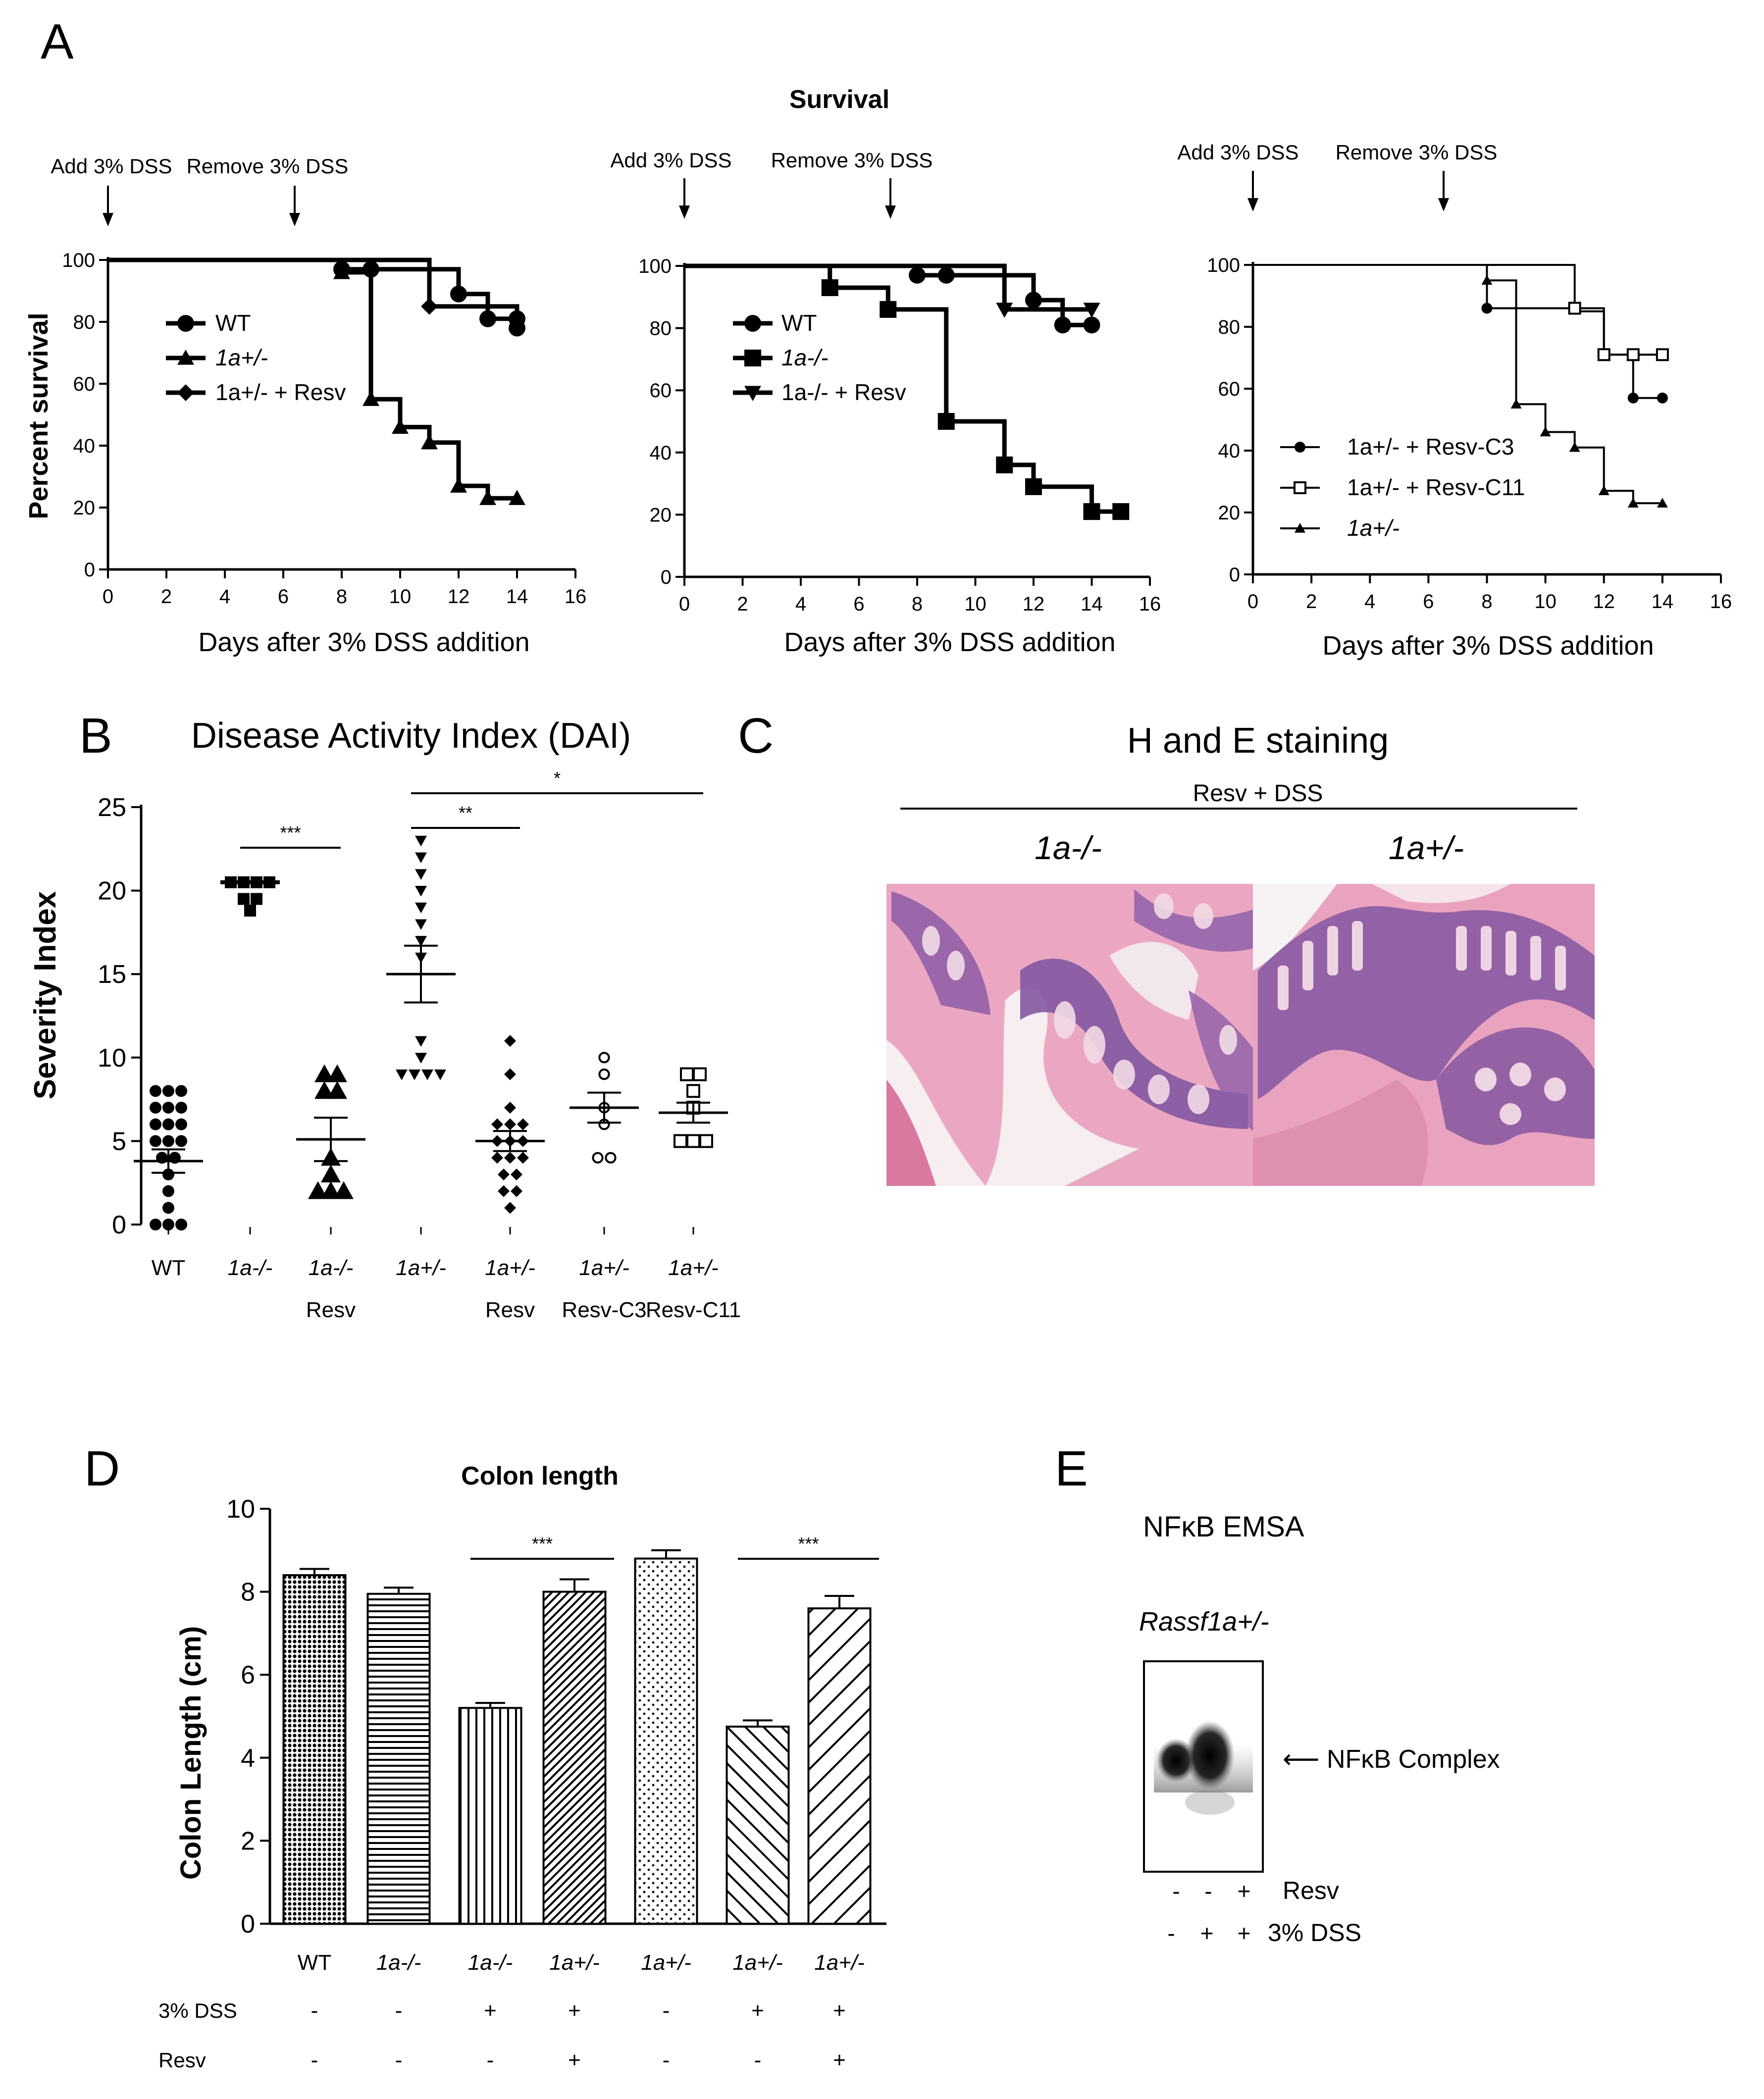  I want to click on a2-remove-dss: Remove 3% DSS, so click(852, 160).